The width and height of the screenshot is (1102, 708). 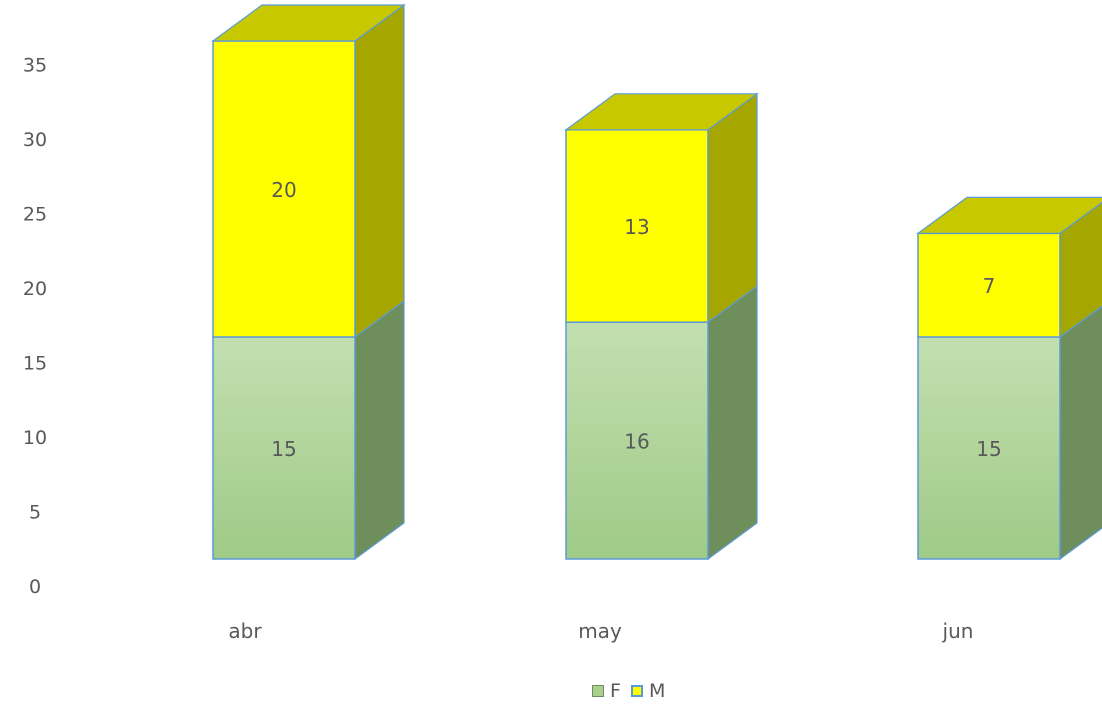 What do you see at coordinates (732, 208) in the screenshot?
I see `bar-side-m-may` at bounding box center [732, 208].